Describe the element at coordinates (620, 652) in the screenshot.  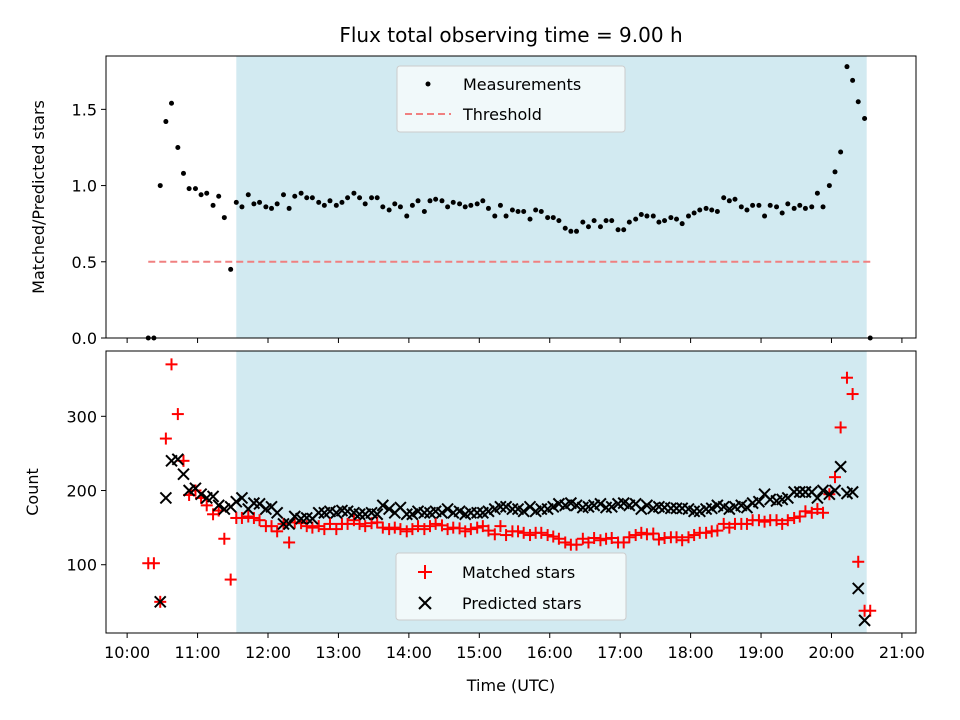
I see `x-tick-label: 17:00` at that location.